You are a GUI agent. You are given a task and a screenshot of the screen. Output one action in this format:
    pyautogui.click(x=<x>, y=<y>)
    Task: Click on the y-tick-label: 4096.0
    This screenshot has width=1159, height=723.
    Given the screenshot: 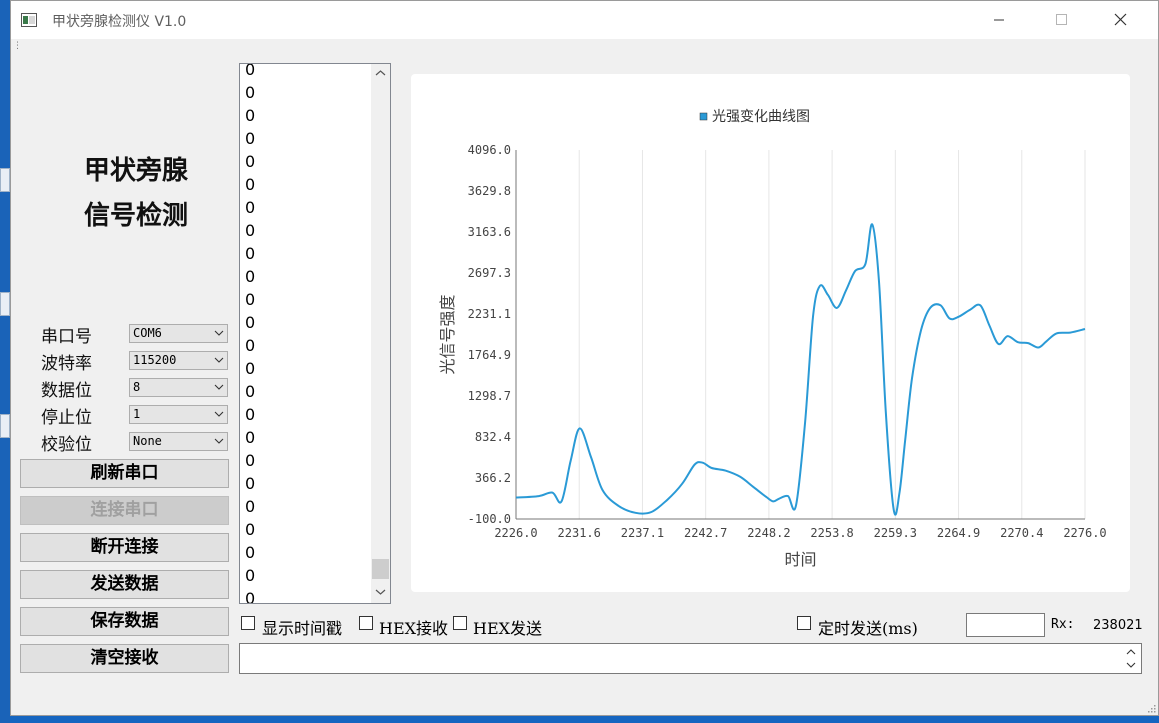 What is the action you would take?
    pyautogui.click(x=489, y=150)
    